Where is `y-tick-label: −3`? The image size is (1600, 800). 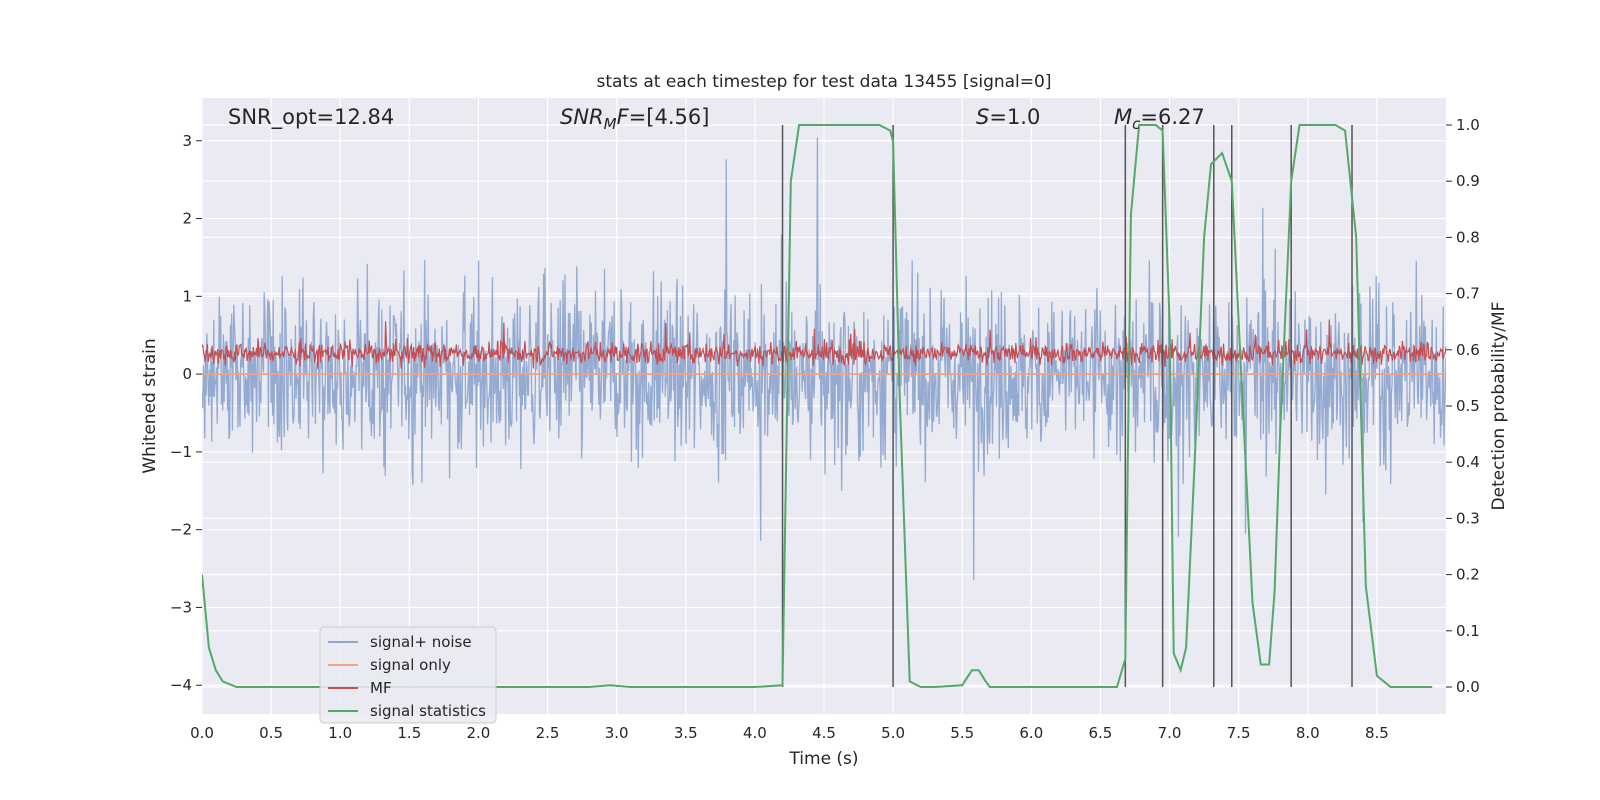
y-tick-label: −3 is located at coordinates (181, 607).